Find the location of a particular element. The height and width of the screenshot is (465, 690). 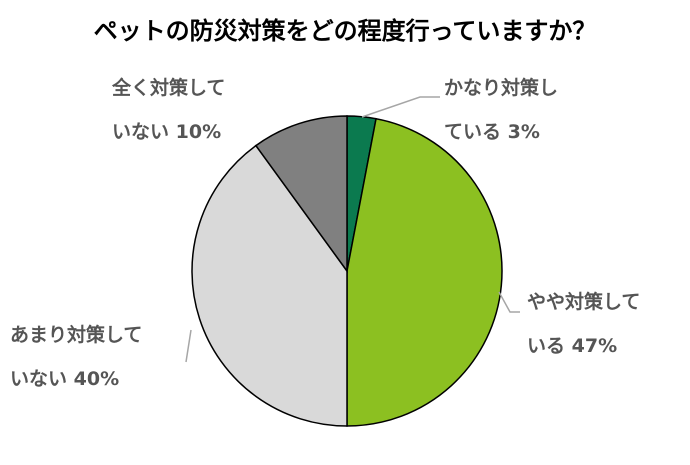

category-label: あまり対策していない is located at coordinates (76, 357).